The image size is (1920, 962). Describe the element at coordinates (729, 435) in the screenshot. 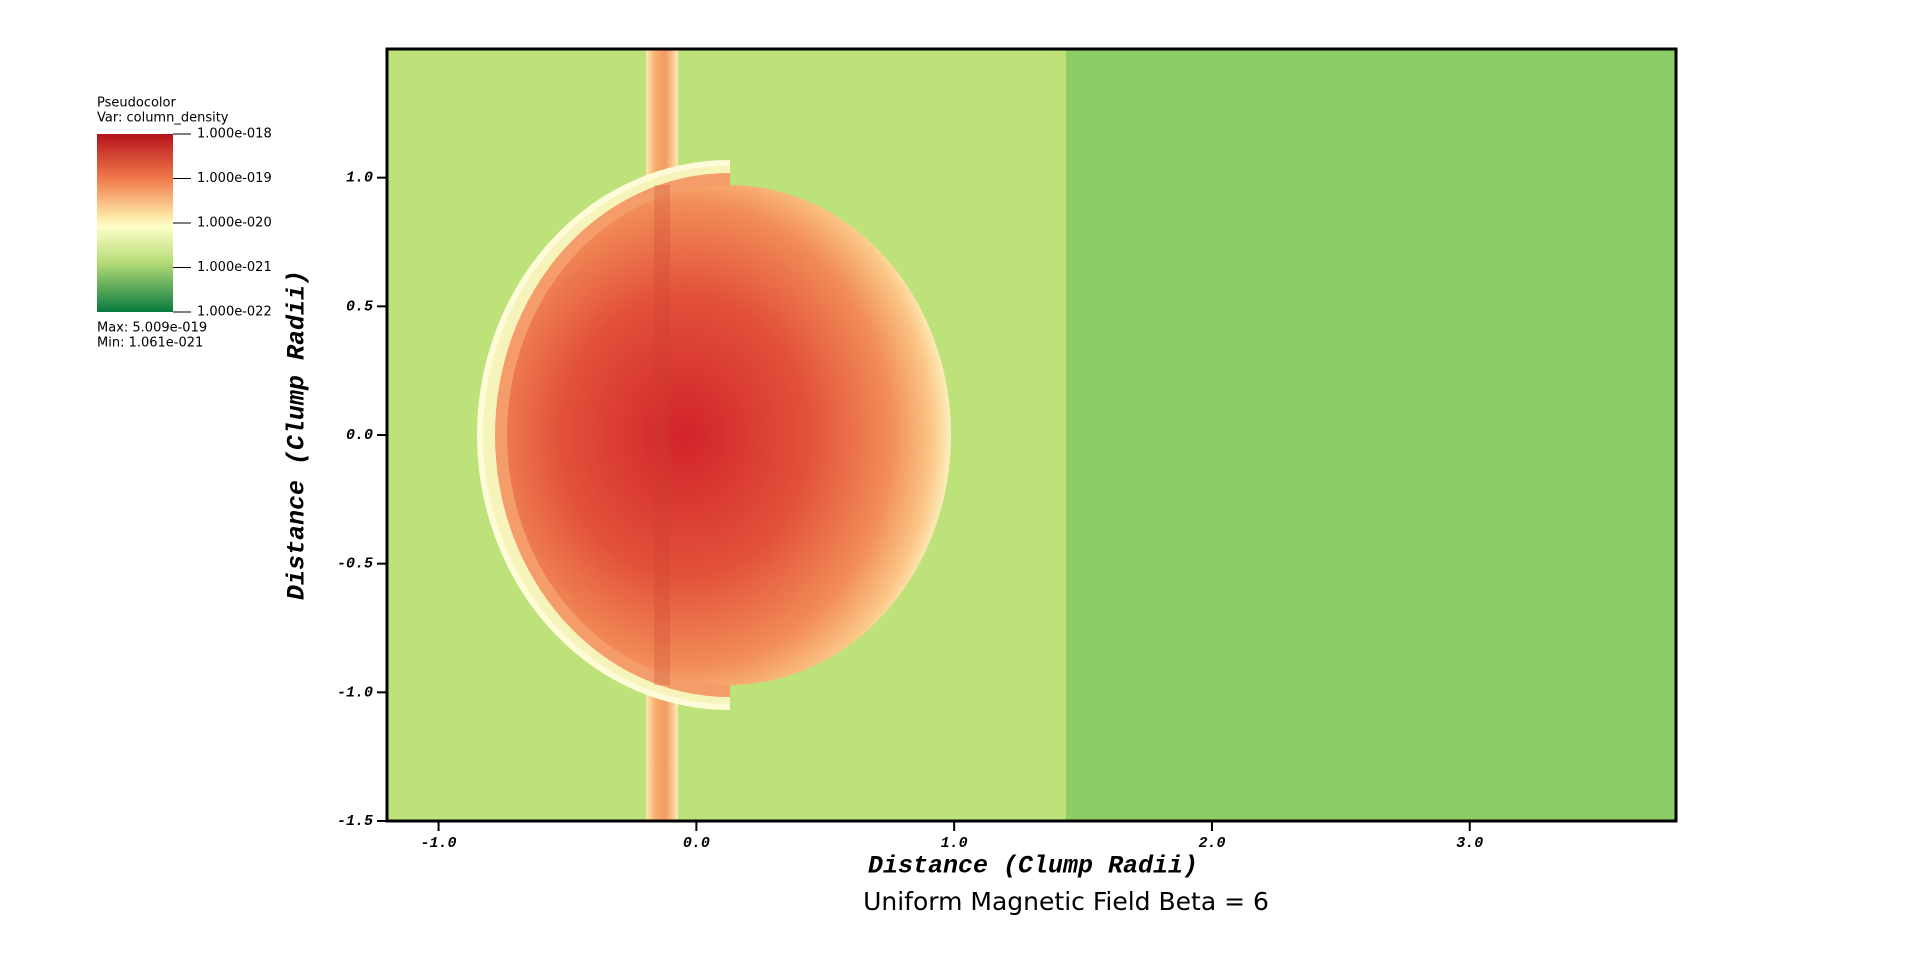

I see `clump` at that location.